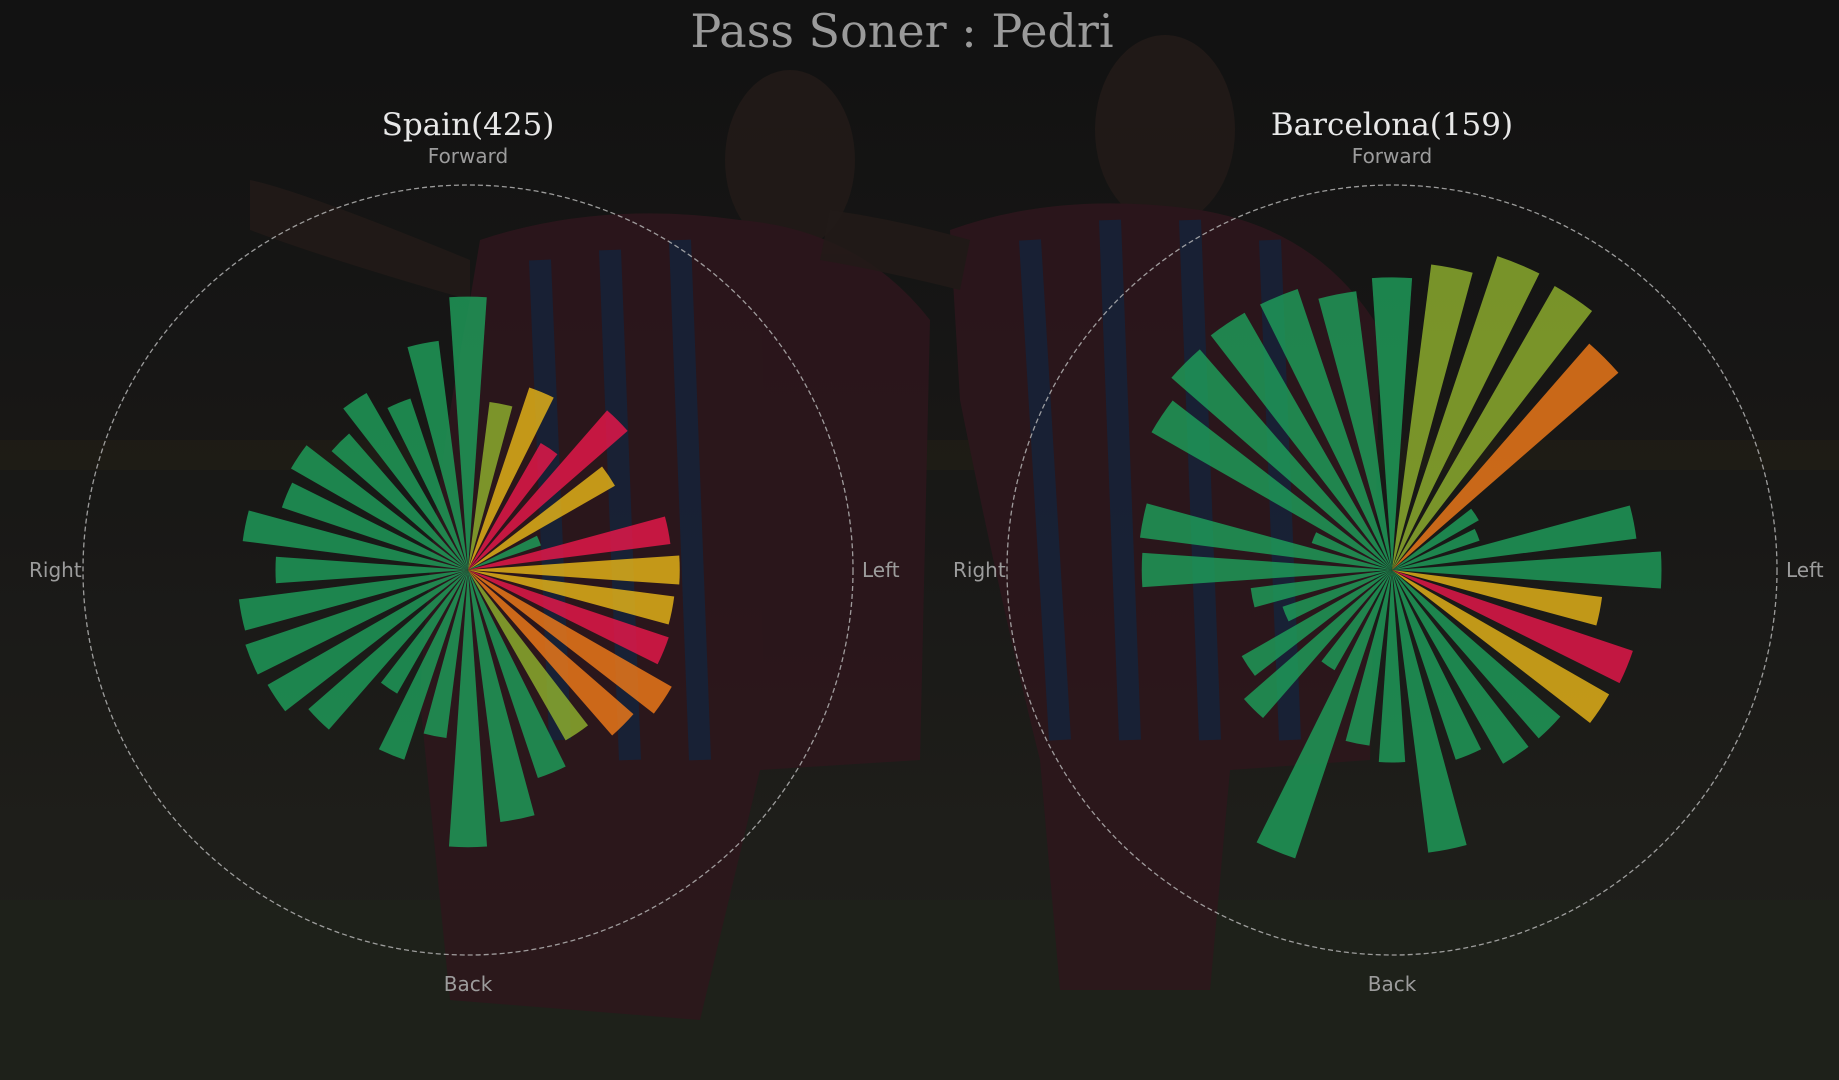  What do you see at coordinates (1392, 125) in the screenshot?
I see `panel-barcelona-title: Barcelona(159)` at bounding box center [1392, 125].